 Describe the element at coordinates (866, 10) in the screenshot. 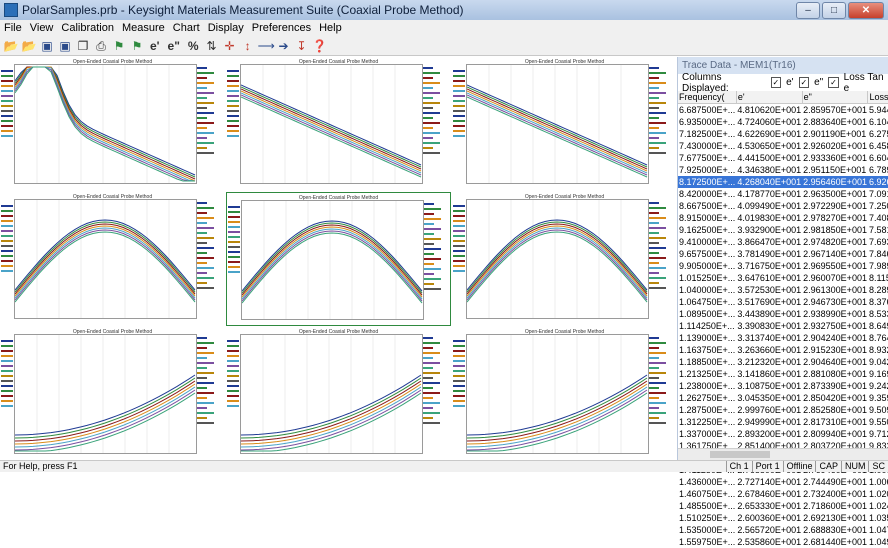

I see `close-button: ✕` at that location.